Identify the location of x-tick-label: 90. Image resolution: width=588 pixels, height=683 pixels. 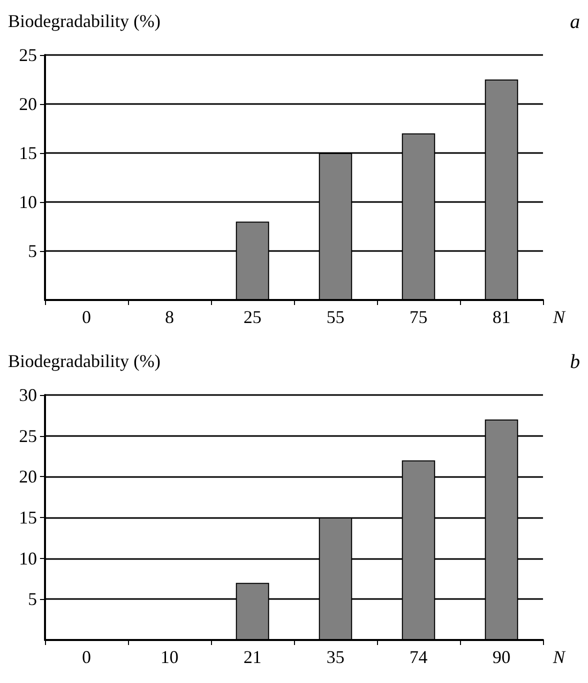
(501, 657).